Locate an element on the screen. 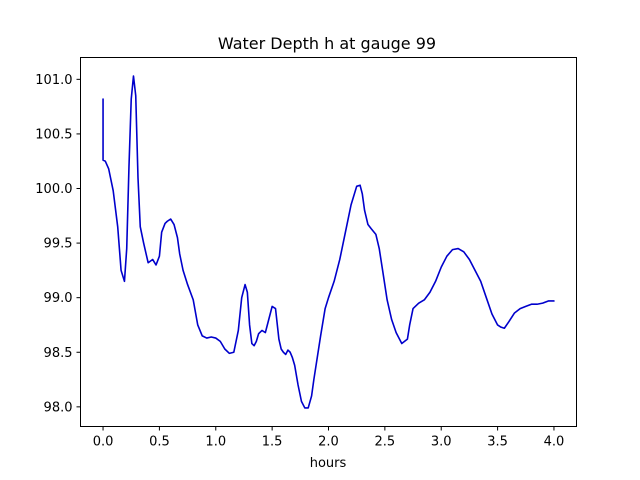  y-tick-label: 100.5 is located at coordinates (53, 134).